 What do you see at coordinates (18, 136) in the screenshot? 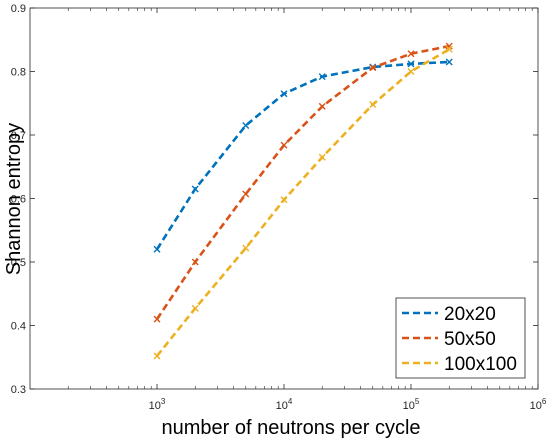
I see `y-tick-label: 0.7` at bounding box center [18, 136].